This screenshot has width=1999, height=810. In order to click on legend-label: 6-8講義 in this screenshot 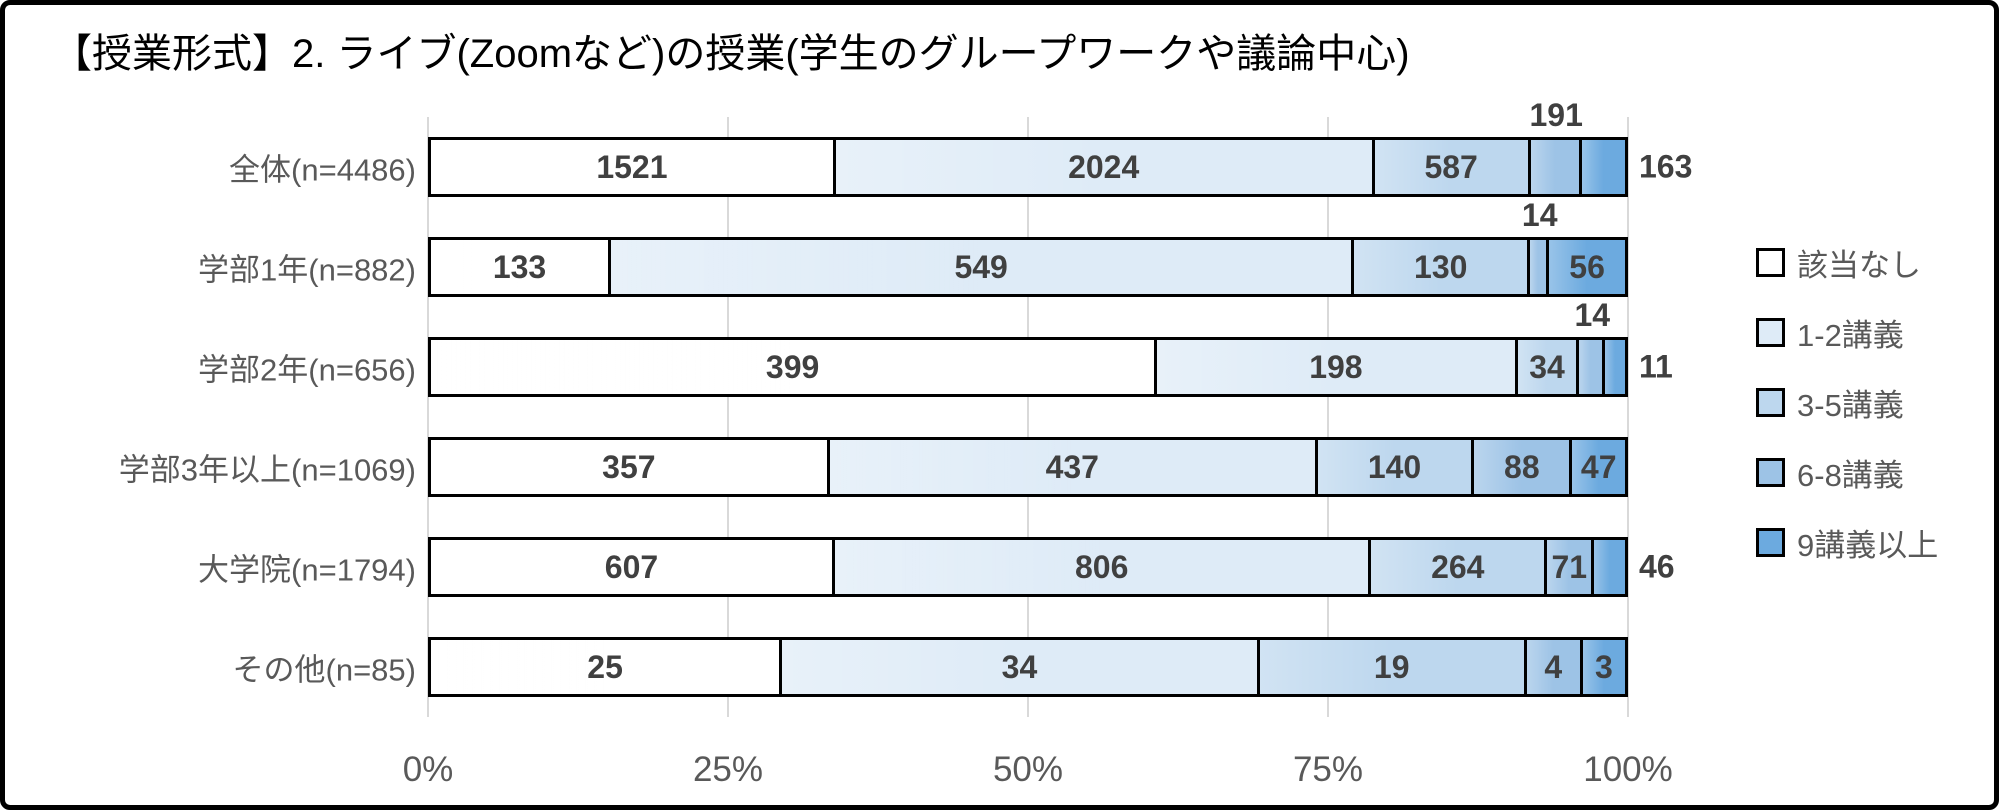, I will do `click(1850, 475)`.